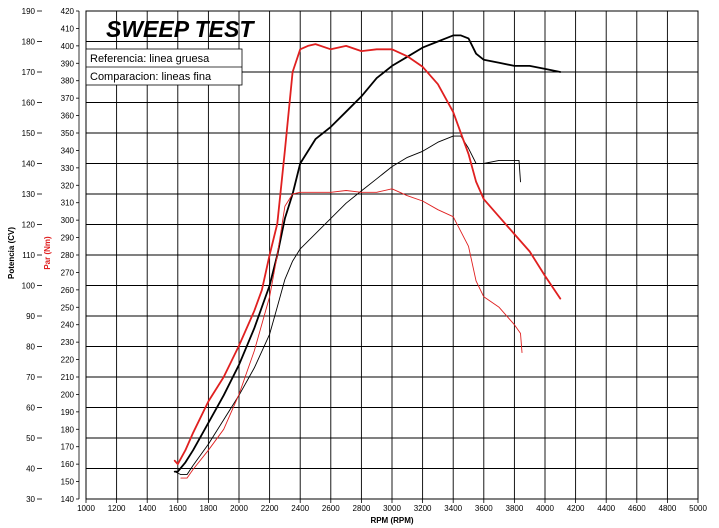 The width and height of the screenshot is (719, 528). I want to click on power-tick-label: 60, so click(30, 408).